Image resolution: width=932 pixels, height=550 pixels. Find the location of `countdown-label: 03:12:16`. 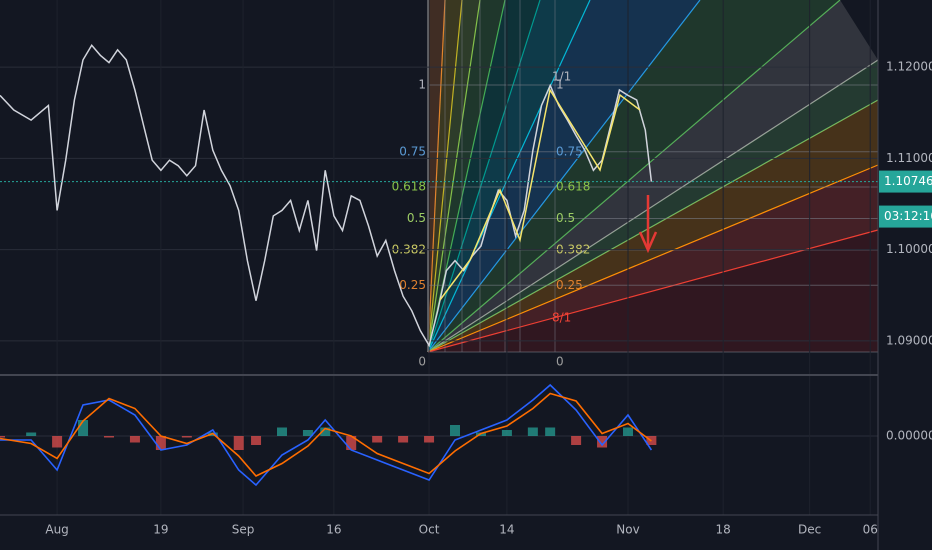

countdown-label: 03:12:16 is located at coordinates (908, 216).